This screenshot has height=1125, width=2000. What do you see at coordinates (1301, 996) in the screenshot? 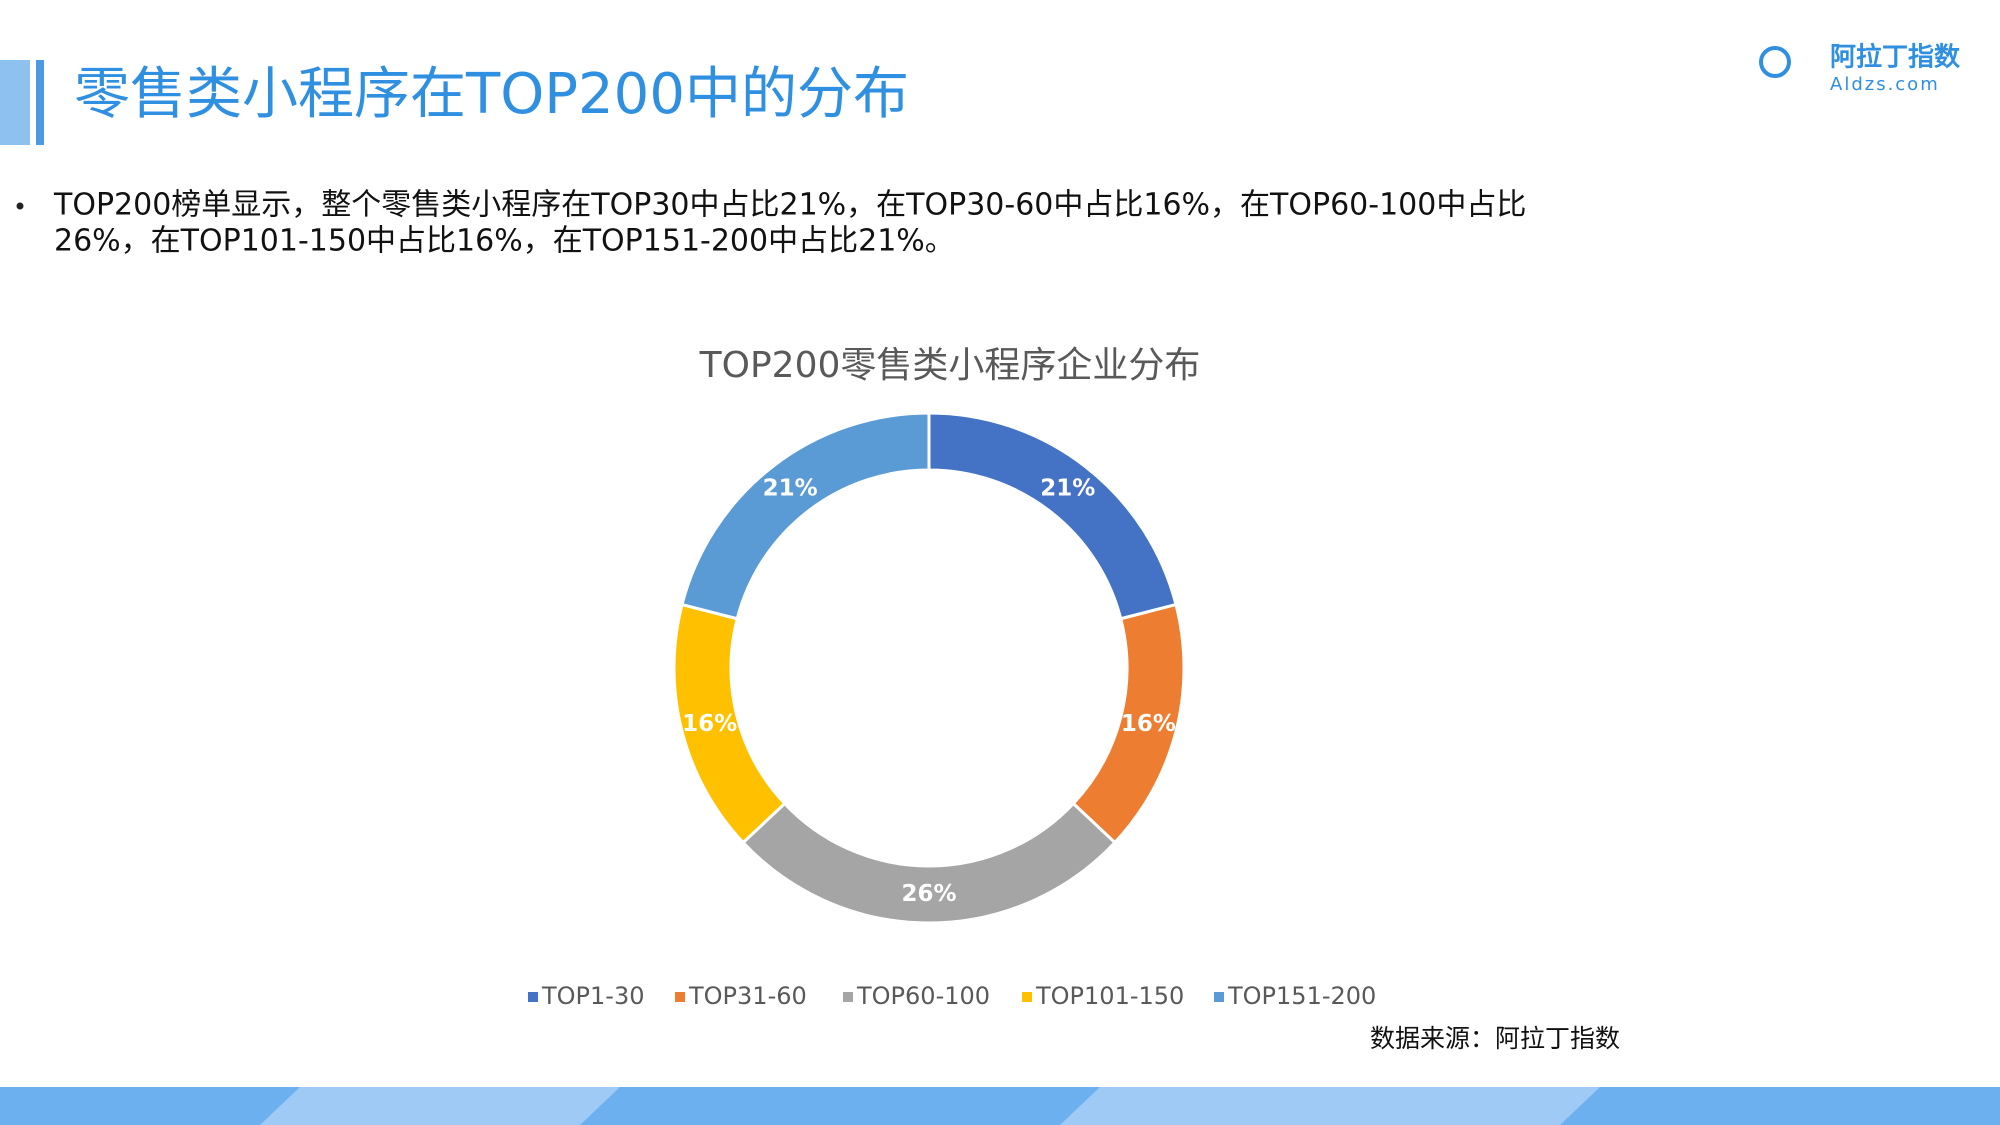
I see `legend-label: TOP151-200` at bounding box center [1301, 996].